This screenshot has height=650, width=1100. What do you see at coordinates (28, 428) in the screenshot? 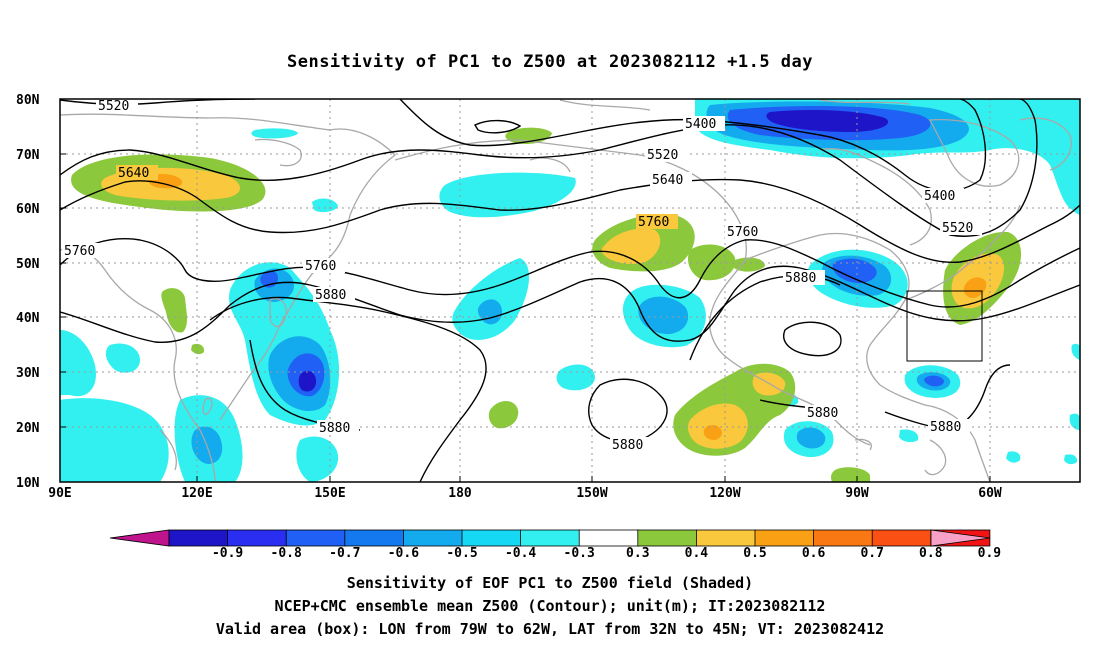
I see `lat-label: 20N` at bounding box center [28, 428].